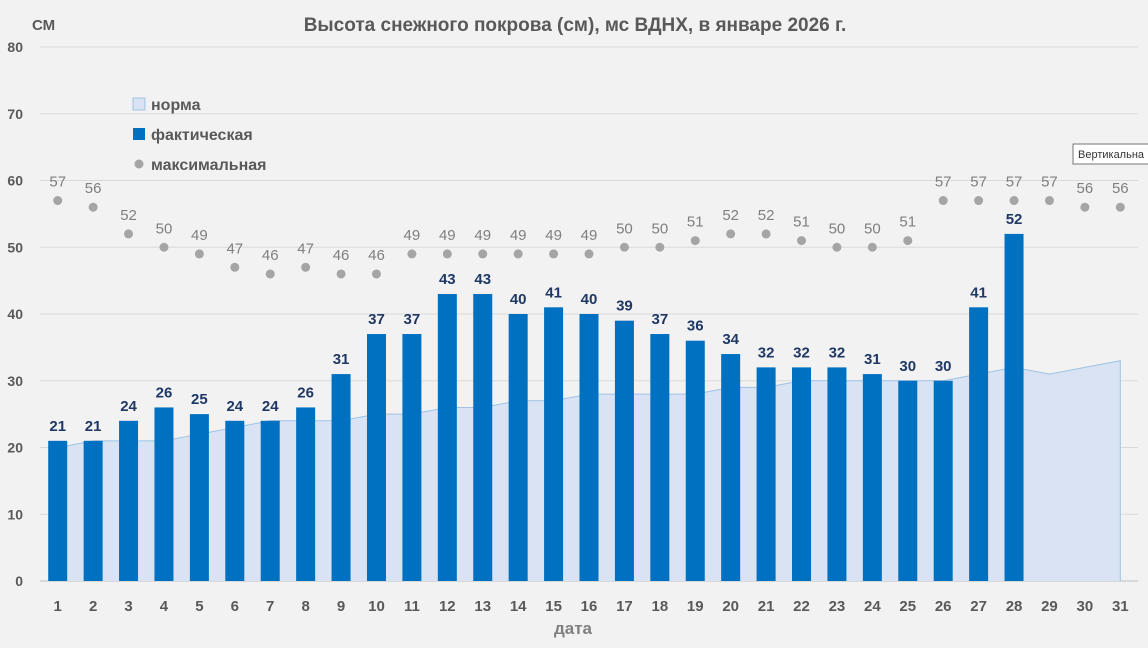  What do you see at coordinates (447, 606) in the screenshot?
I see `x-tick-label: 12` at bounding box center [447, 606].